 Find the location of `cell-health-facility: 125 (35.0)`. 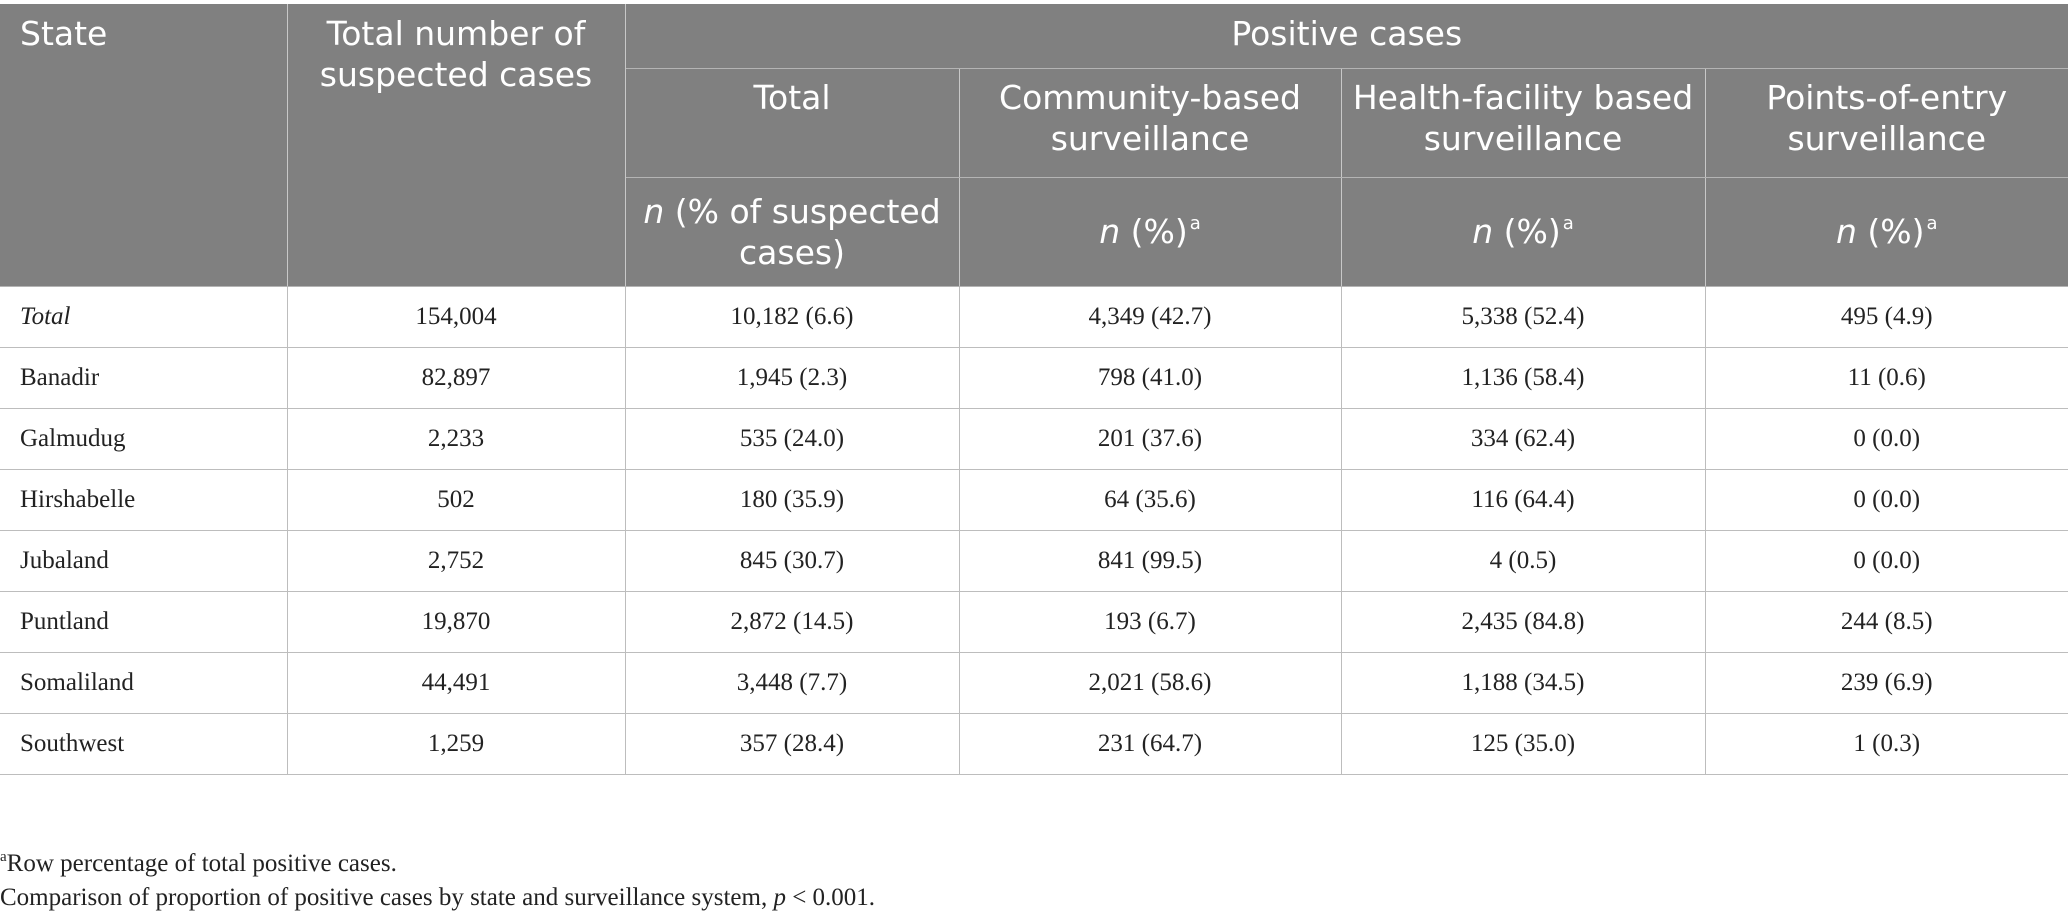

cell-health-facility: 125 (35.0) is located at coordinates (1523, 744).